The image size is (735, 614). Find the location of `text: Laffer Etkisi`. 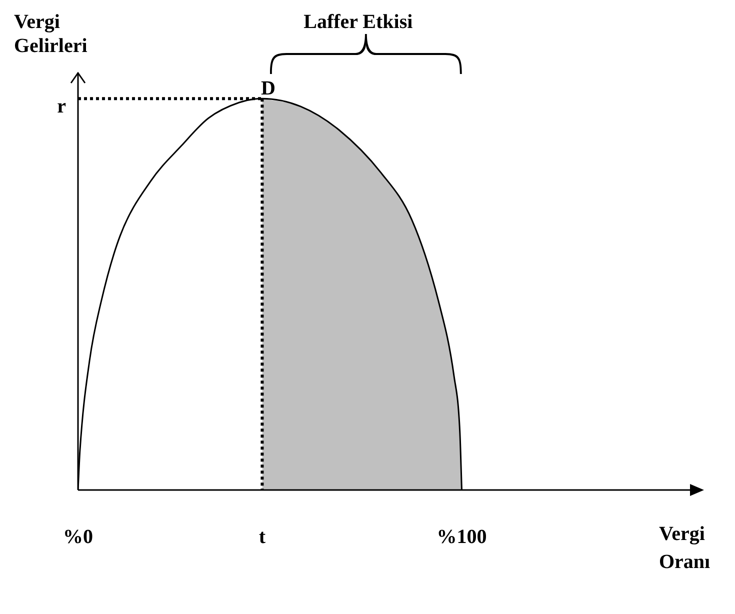

text: Laffer Etkisi is located at coordinates (359, 22).